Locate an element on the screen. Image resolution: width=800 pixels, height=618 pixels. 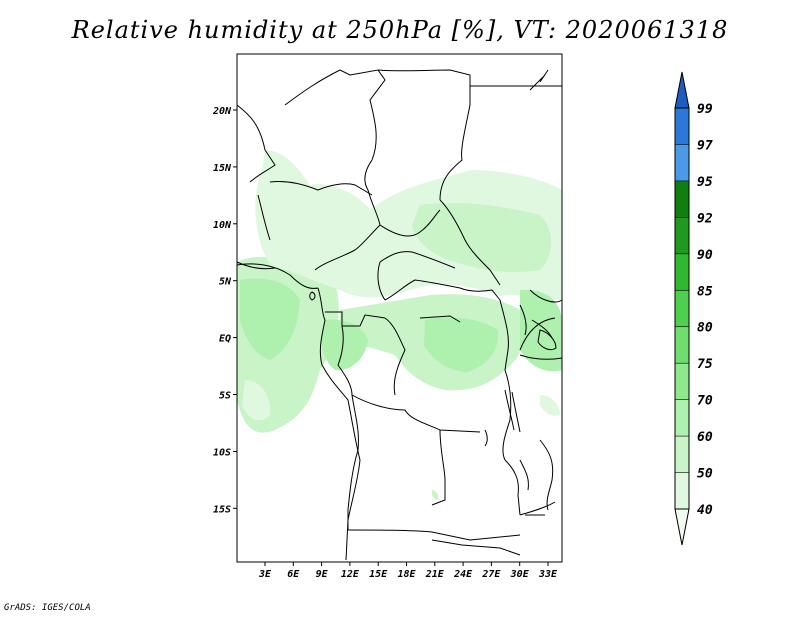
lat-tick-label: 10N is located at coordinates (222, 225).